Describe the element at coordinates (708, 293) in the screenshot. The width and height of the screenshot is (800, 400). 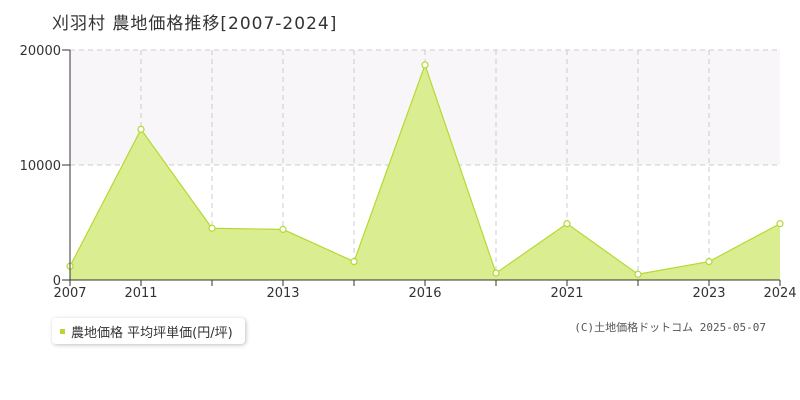
I see `x-tick-label: 2023` at that location.